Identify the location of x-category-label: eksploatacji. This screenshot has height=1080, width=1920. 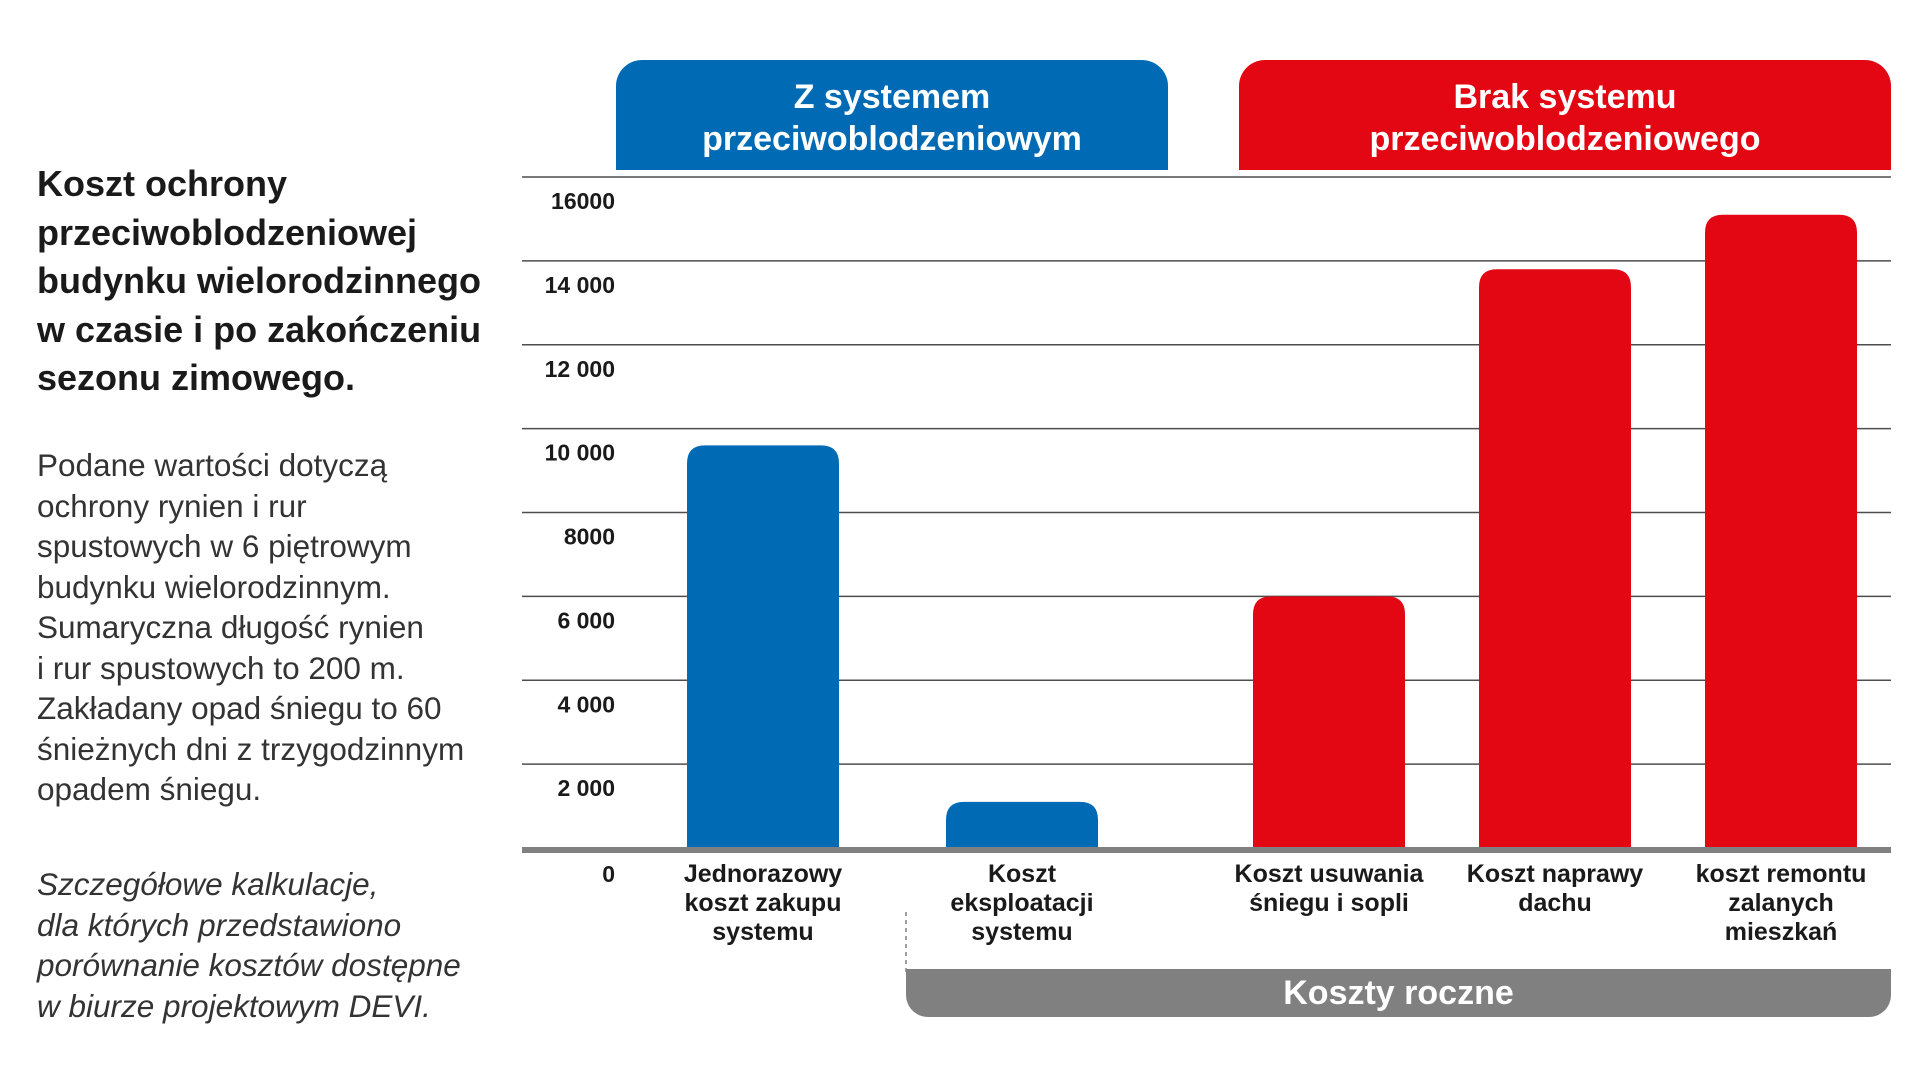
(1021, 903).